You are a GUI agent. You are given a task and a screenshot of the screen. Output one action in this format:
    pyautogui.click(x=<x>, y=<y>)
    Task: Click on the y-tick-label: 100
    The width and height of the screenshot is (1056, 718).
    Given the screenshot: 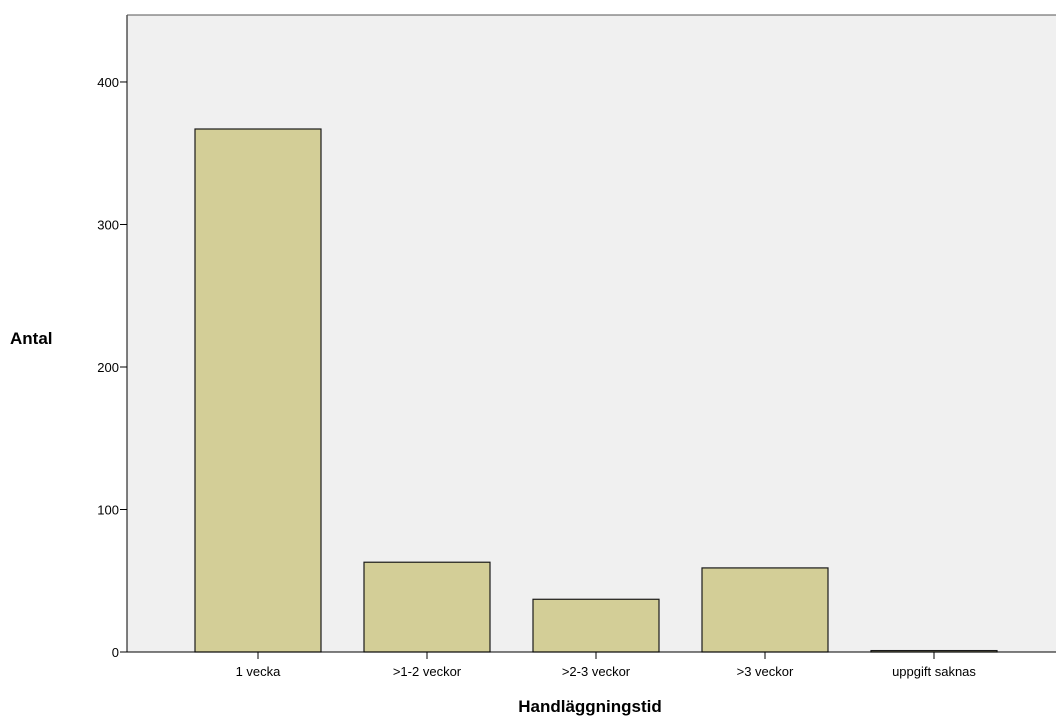 What is the action you would take?
    pyautogui.click(x=108, y=509)
    